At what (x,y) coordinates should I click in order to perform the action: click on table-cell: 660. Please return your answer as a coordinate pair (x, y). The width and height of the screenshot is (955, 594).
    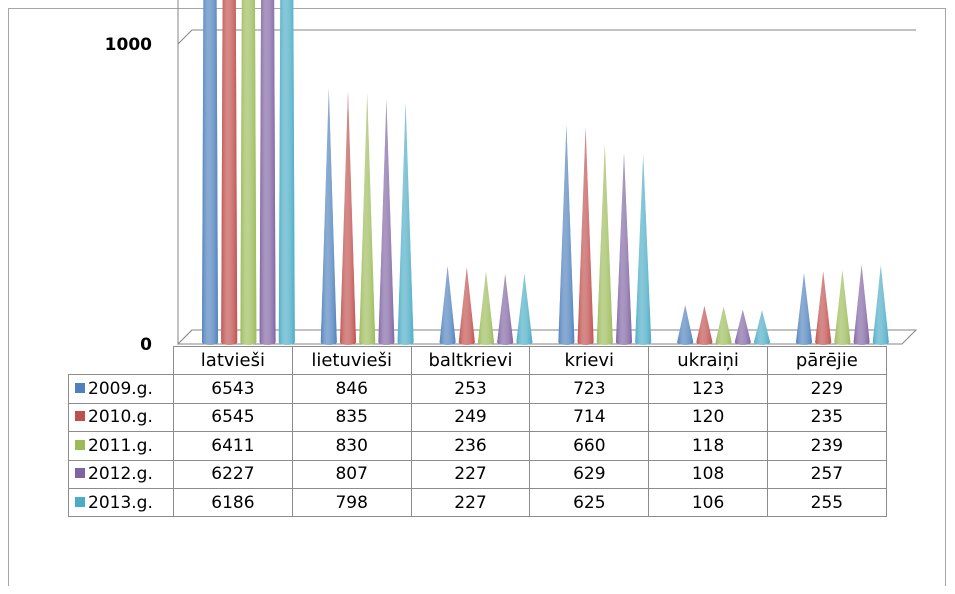
    Looking at the image, I should click on (589, 446).